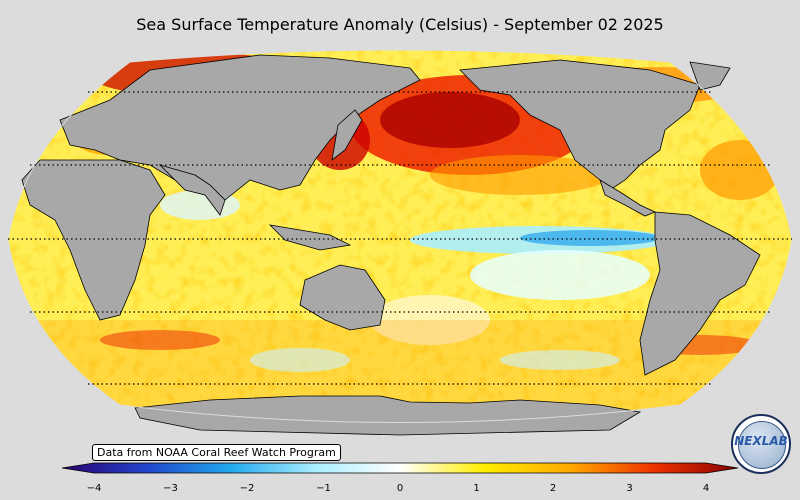  I want to click on colorbar-tick-label: −3, so click(170, 488).